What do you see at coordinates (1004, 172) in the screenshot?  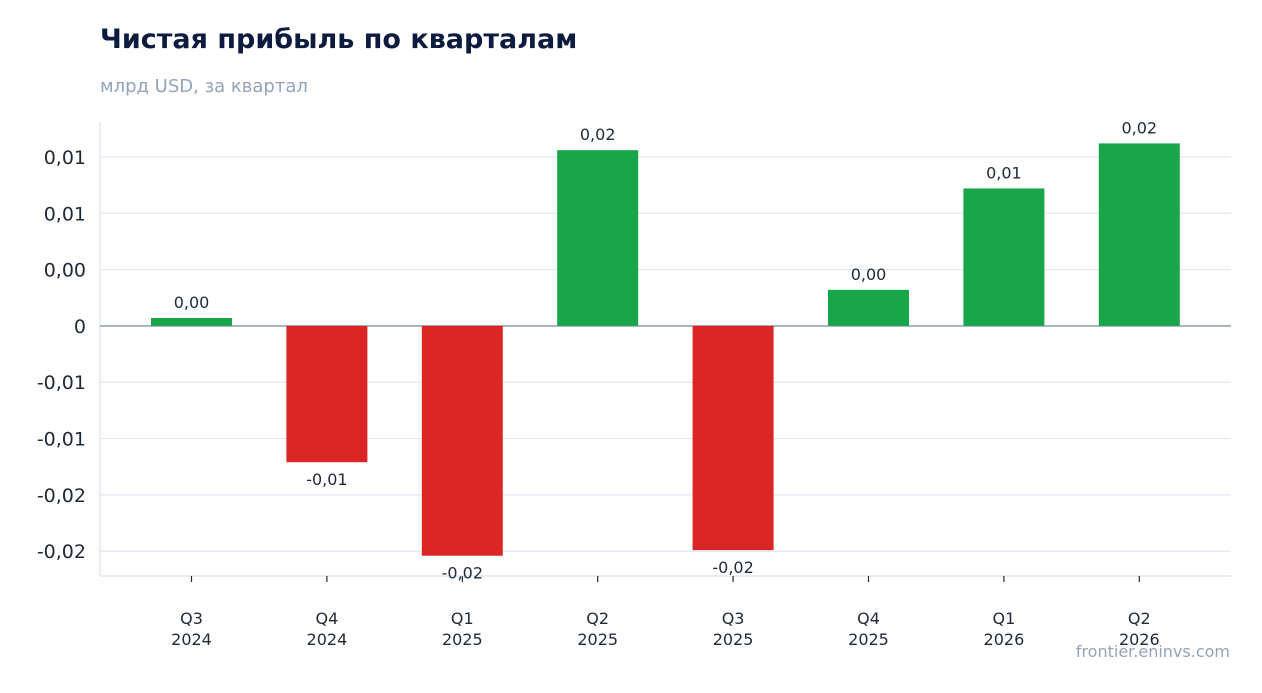 I see `data-label: 0,01` at bounding box center [1004, 172].